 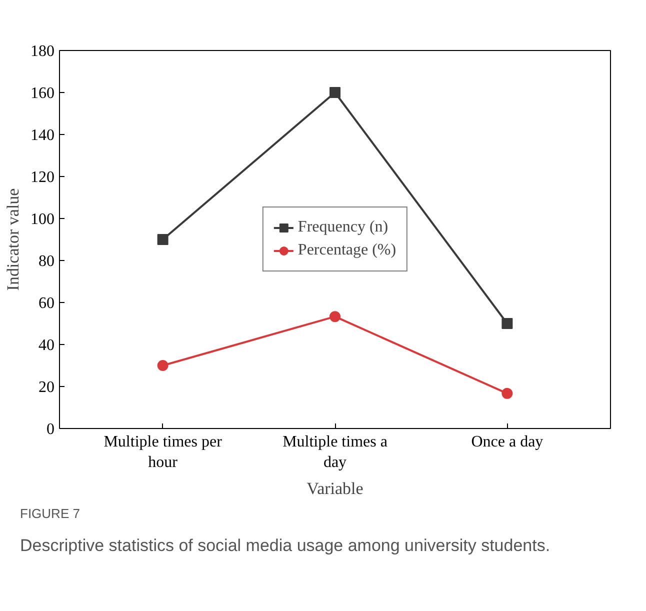 What do you see at coordinates (42, 219) in the screenshot?
I see `y-tick-label: 100` at bounding box center [42, 219].